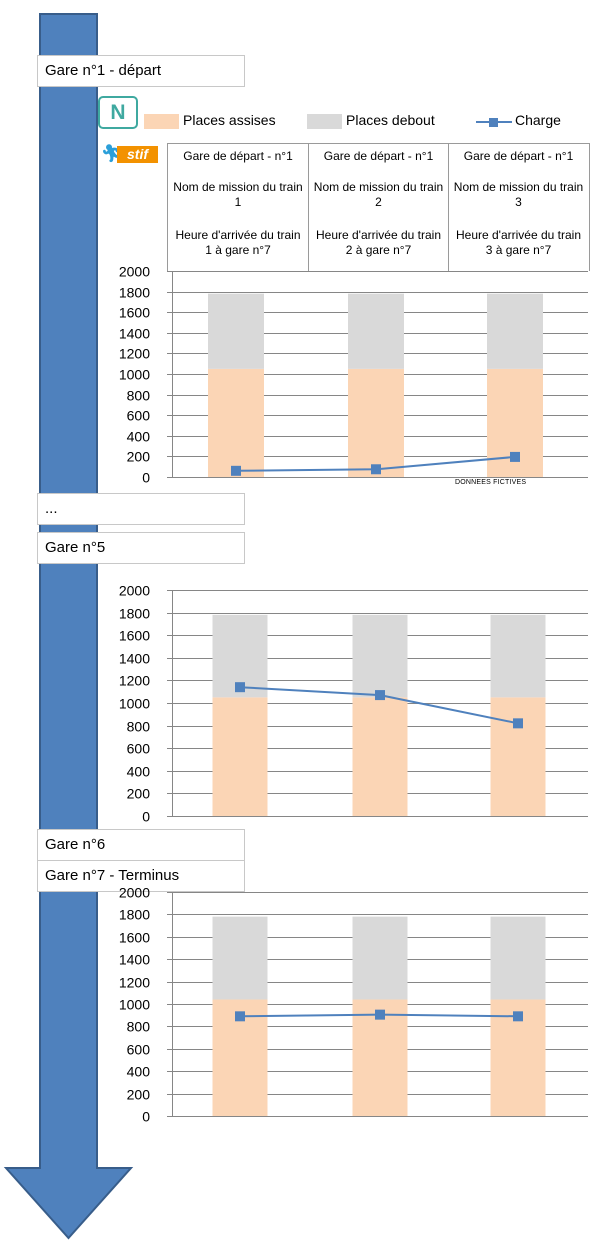 The height and width of the screenshot is (1244, 596). Describe the element at coordinates (238, 242) in the screenshot. I see `train-1-arrival: Heure d'arrivée du train 1 à gare n°7` at that location.